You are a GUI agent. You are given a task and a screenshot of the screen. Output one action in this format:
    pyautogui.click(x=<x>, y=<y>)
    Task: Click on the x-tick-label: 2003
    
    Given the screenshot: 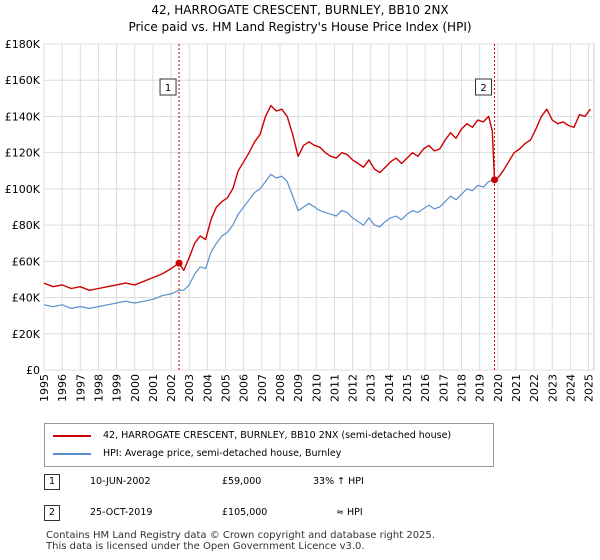 What is the action you would take?
    pyautogui.click(x=189, y=388)
    